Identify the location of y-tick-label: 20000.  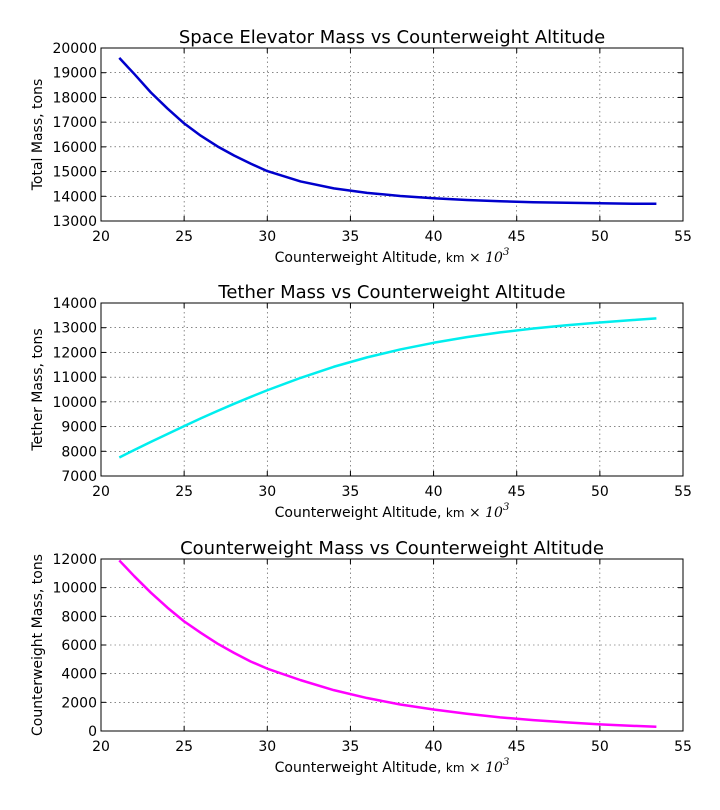
(74, 49).